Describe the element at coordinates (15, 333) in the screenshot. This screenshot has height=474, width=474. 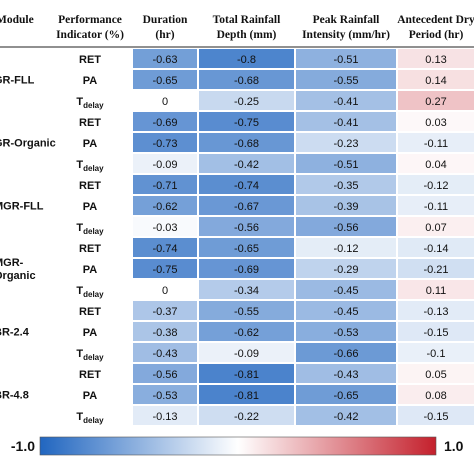
I see `module-label-4: BR-2.4` at that location.